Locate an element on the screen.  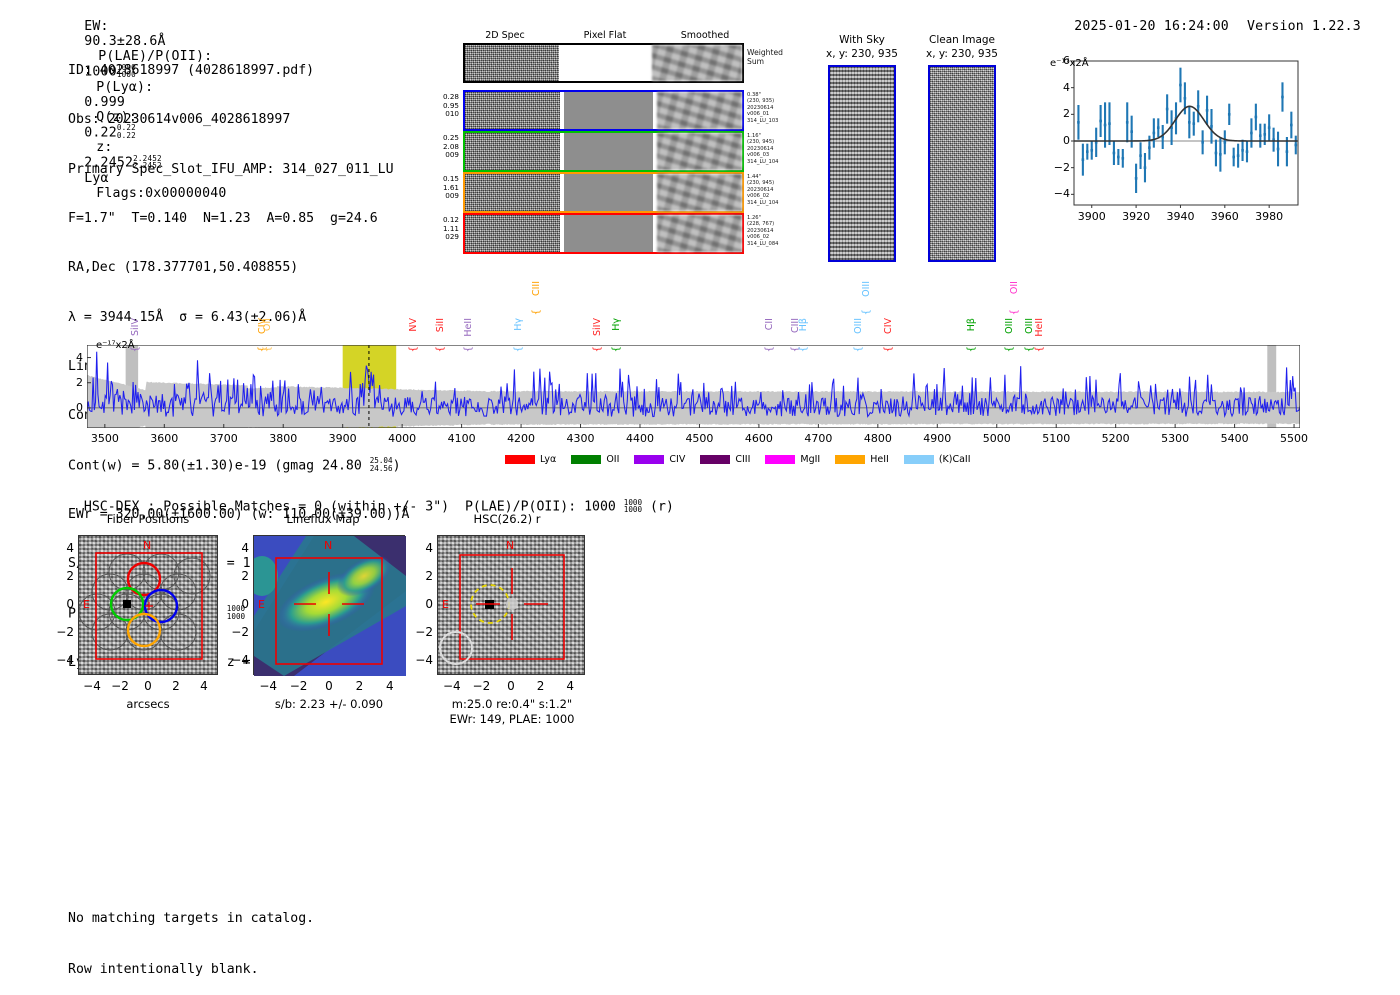
full-spectrum-plot is located at coordinates (693, 392).